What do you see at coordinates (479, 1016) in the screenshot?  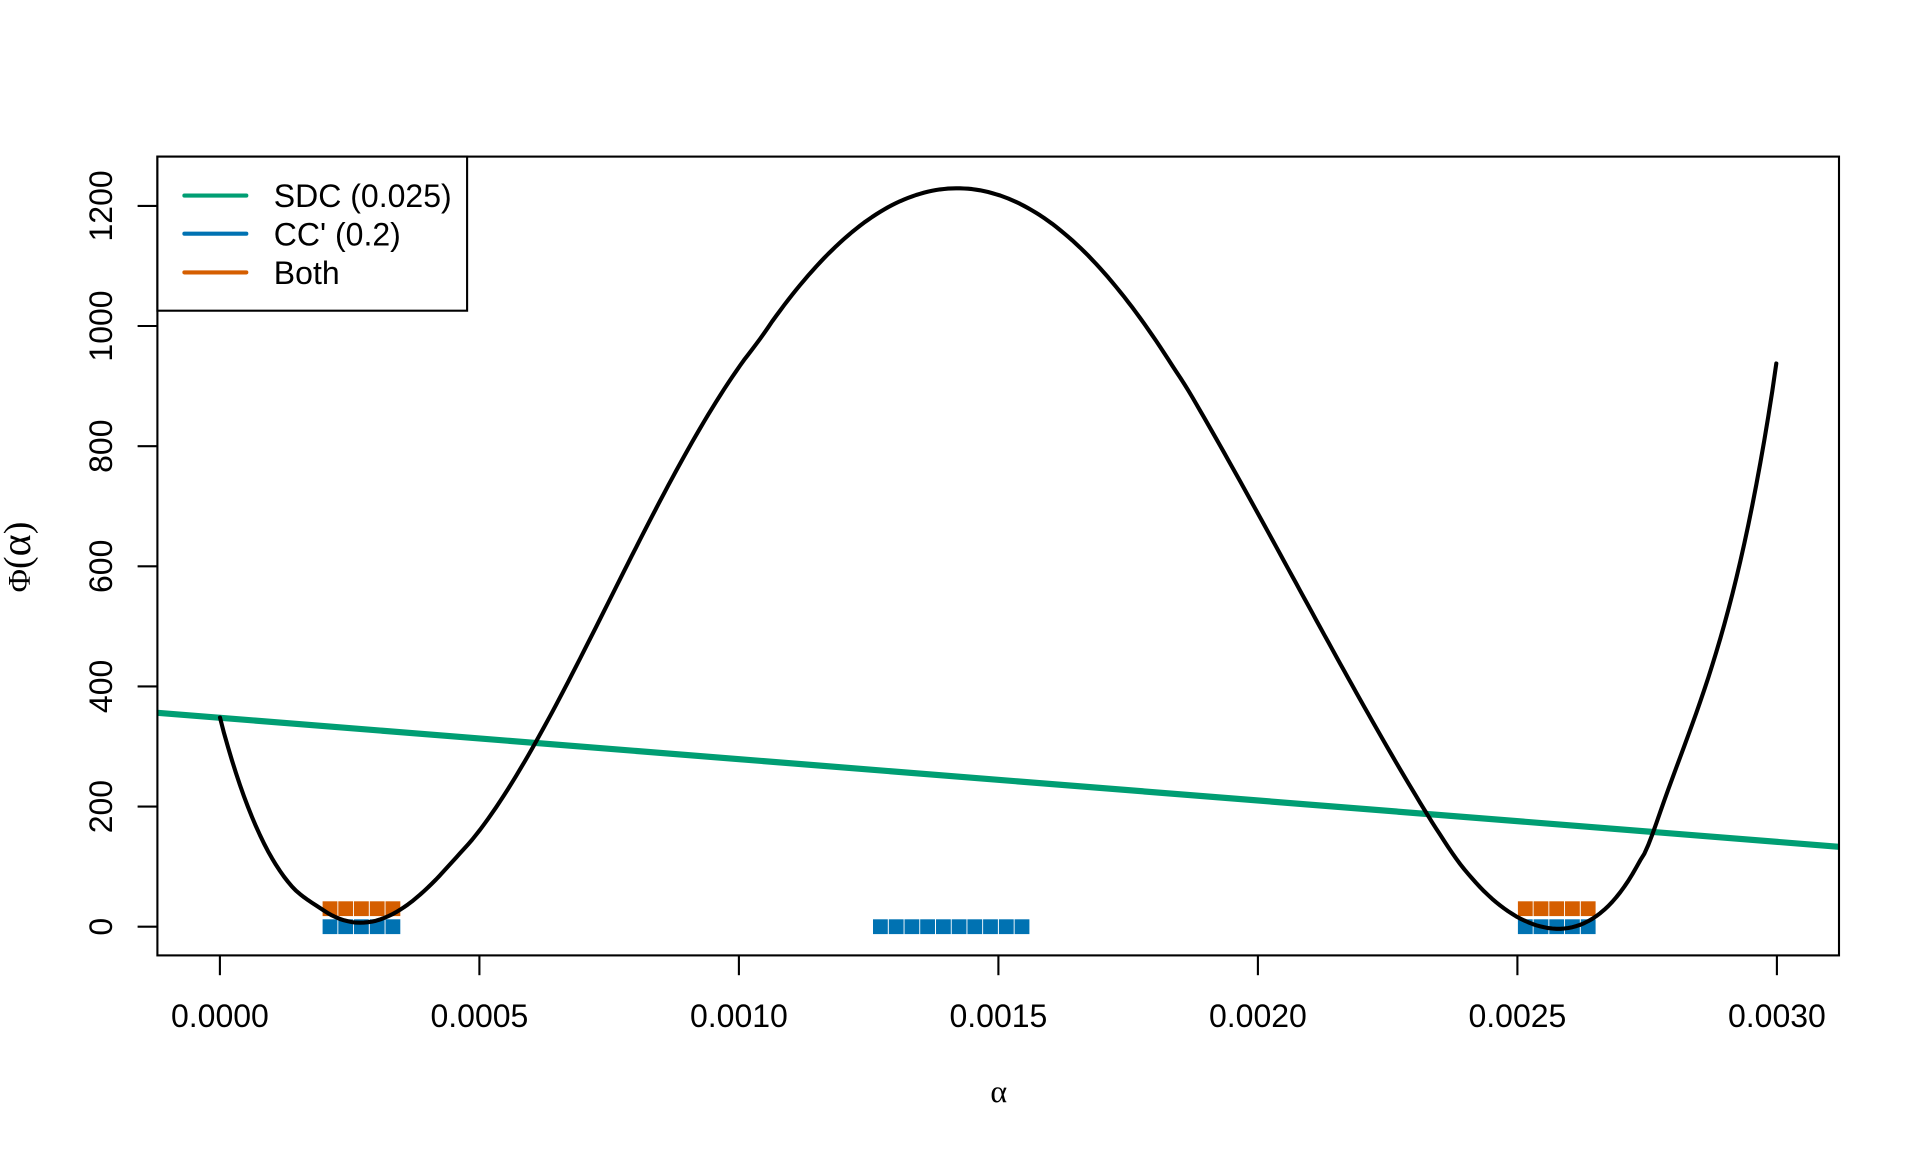 I see `svg-text: 0.0005` at bounding box center [479, 1016].